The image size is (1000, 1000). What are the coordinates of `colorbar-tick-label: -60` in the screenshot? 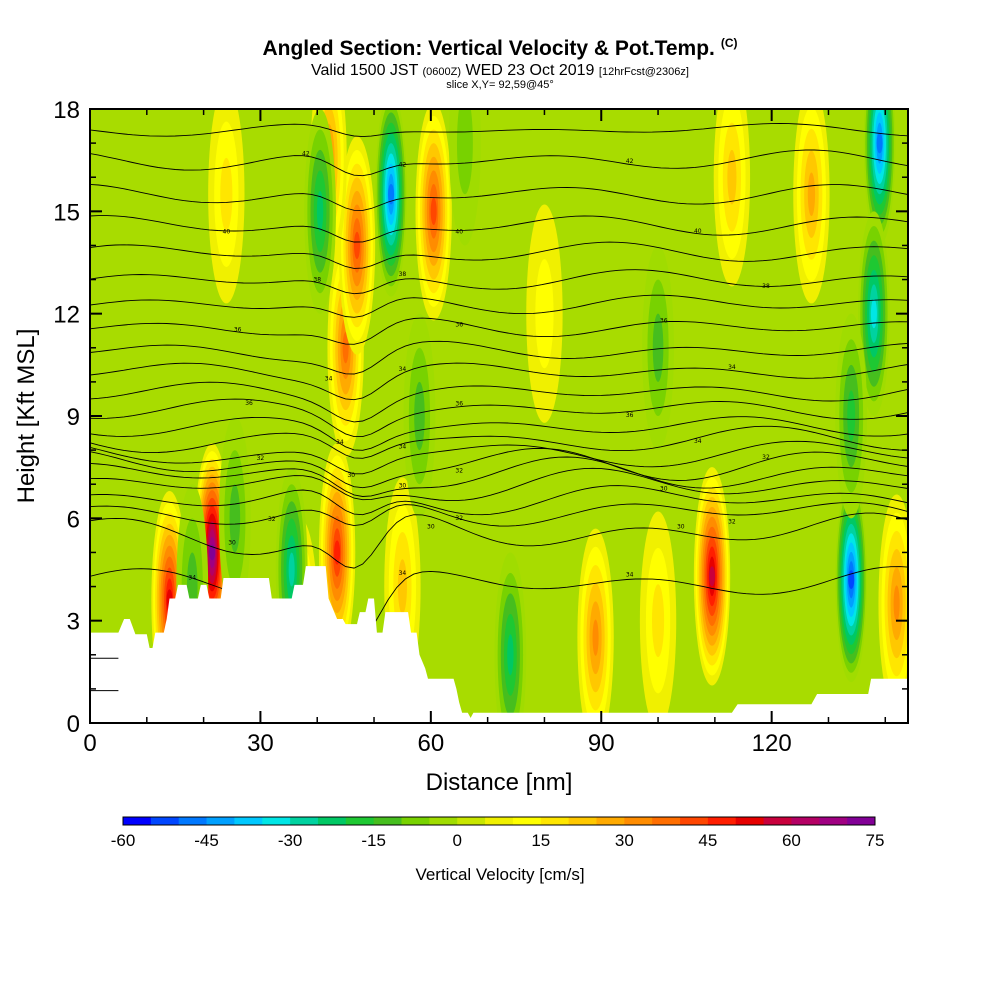 It's located at (123, 840).